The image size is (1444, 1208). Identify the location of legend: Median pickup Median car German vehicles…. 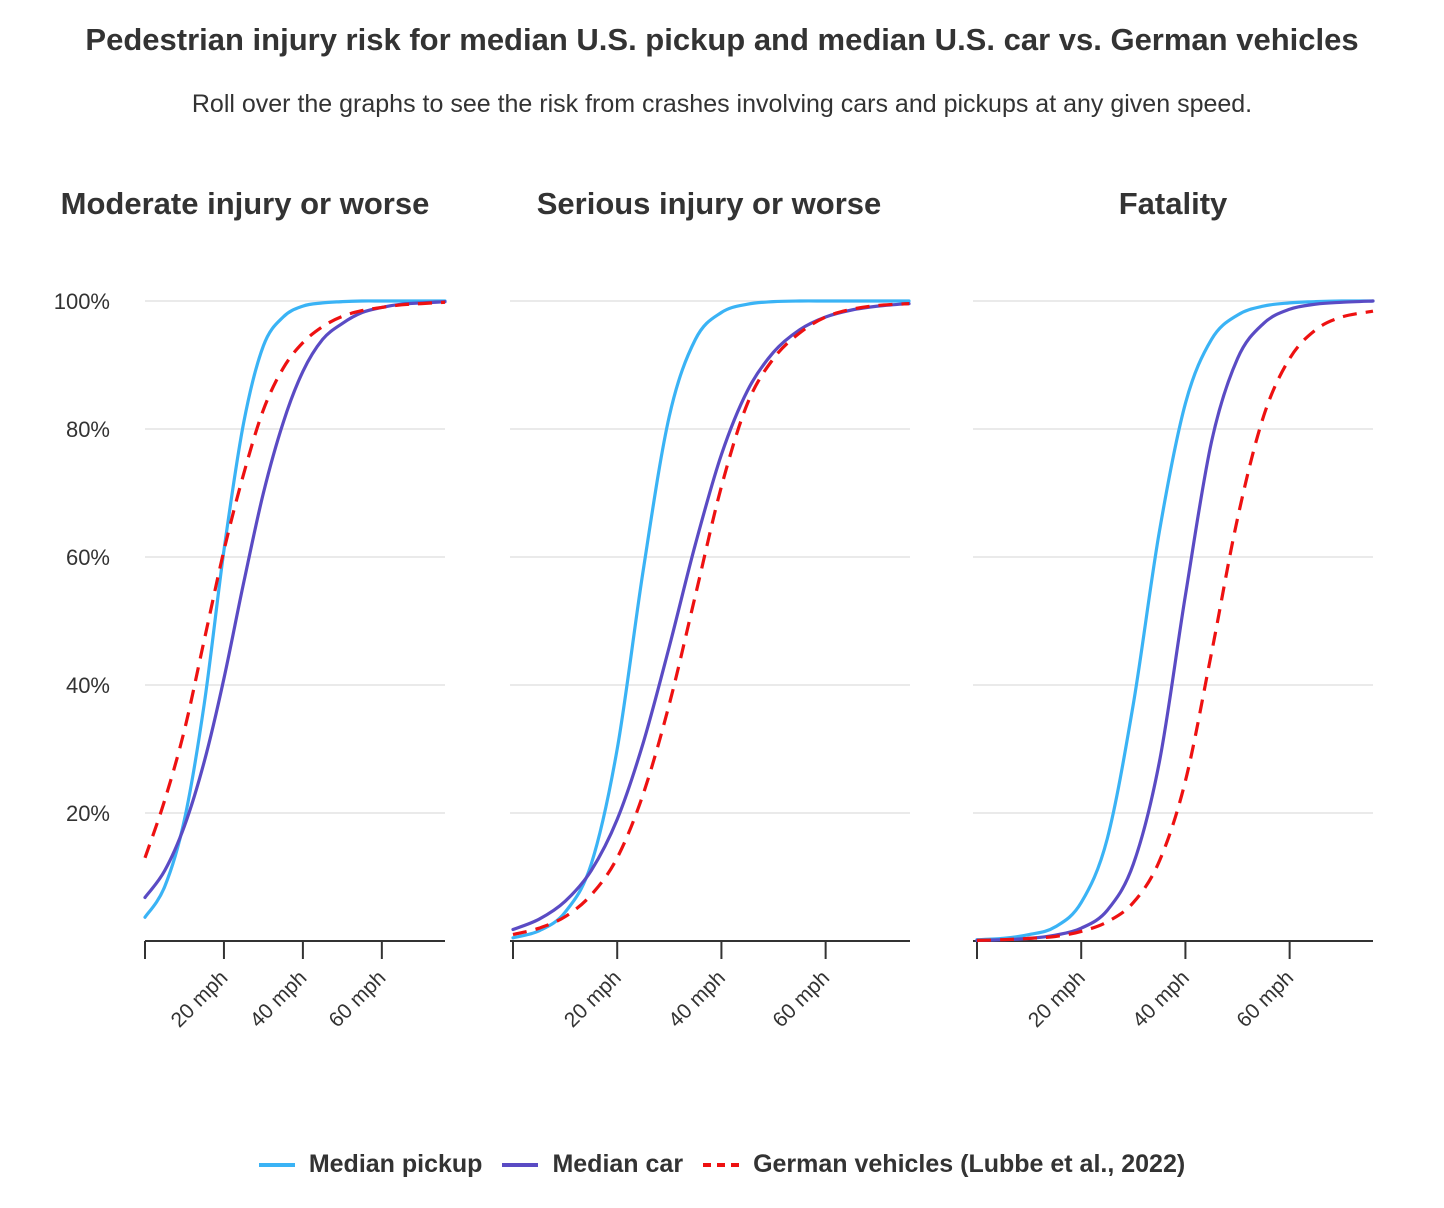
(722, 1164).